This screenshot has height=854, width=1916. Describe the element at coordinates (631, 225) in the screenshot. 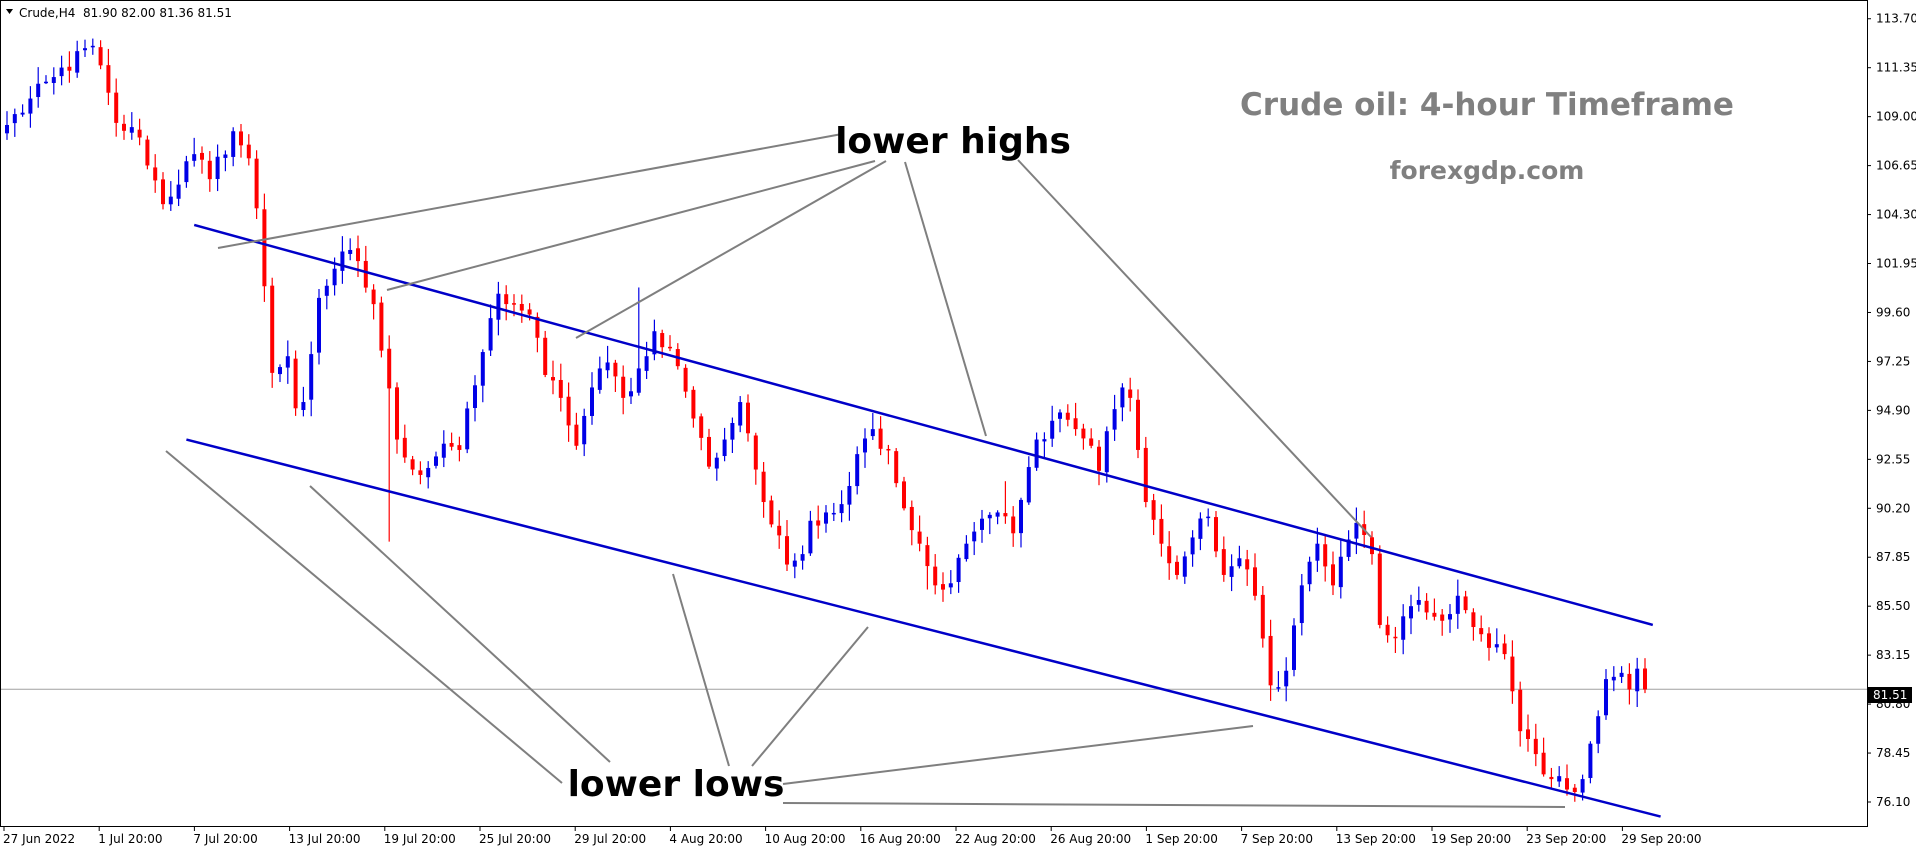

I see `lower-highs-pointer` at that location.